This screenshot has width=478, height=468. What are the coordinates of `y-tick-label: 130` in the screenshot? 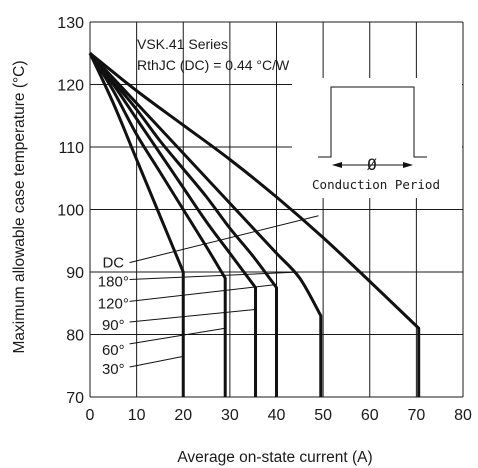 It's located at (70, 23).